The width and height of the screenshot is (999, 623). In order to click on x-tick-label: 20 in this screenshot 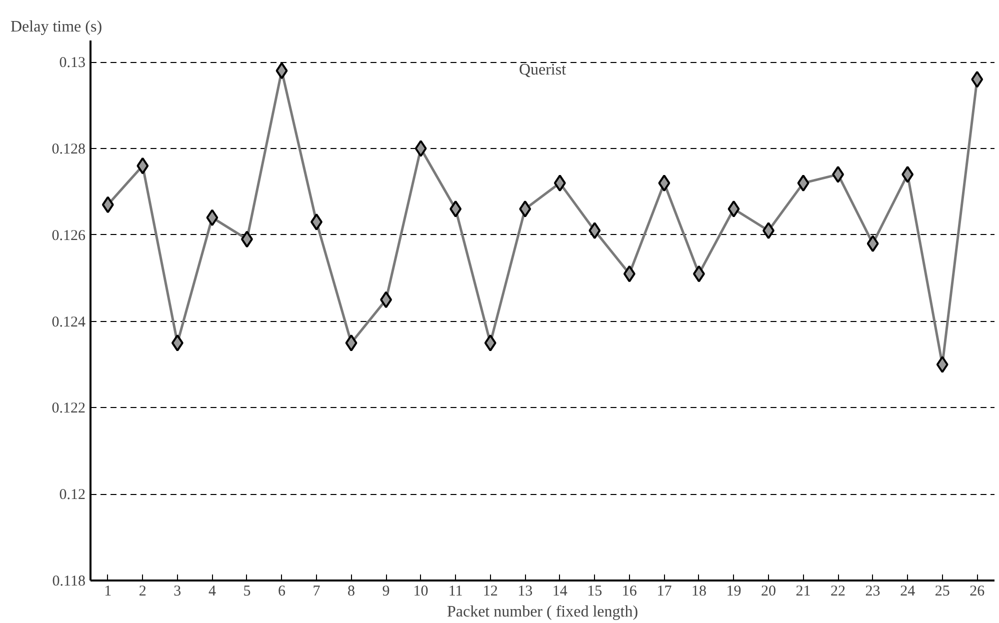, I will do `click(768, 592)`.